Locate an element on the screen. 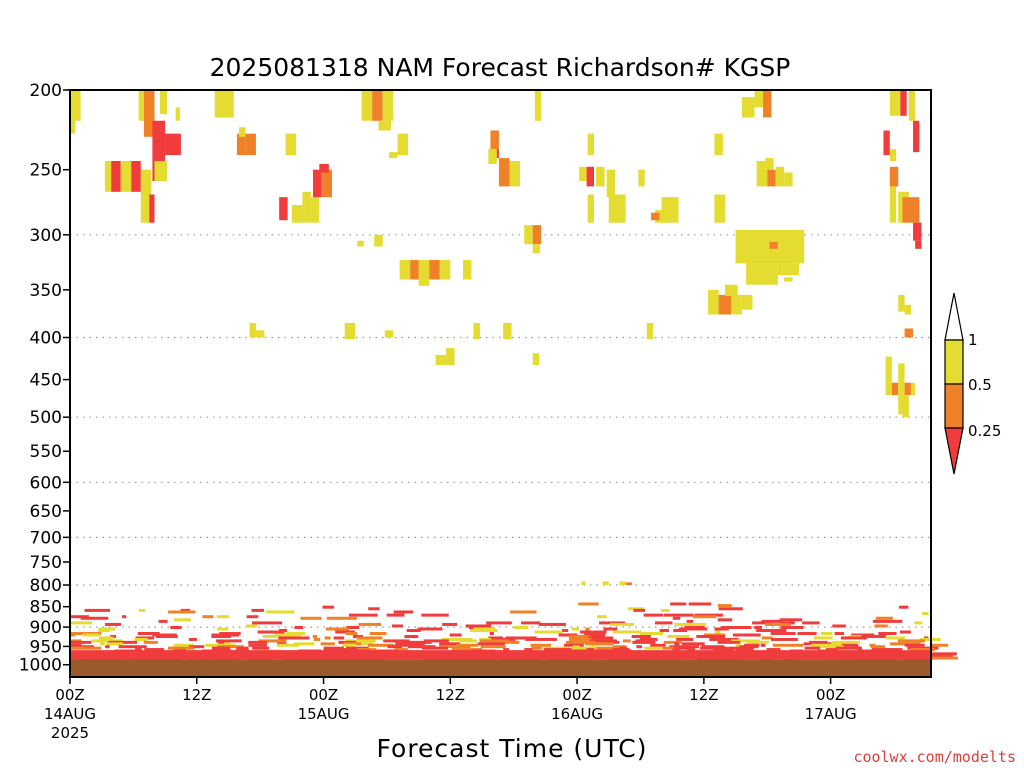  boundary-layer-cells is located at coordinates (514, 634).